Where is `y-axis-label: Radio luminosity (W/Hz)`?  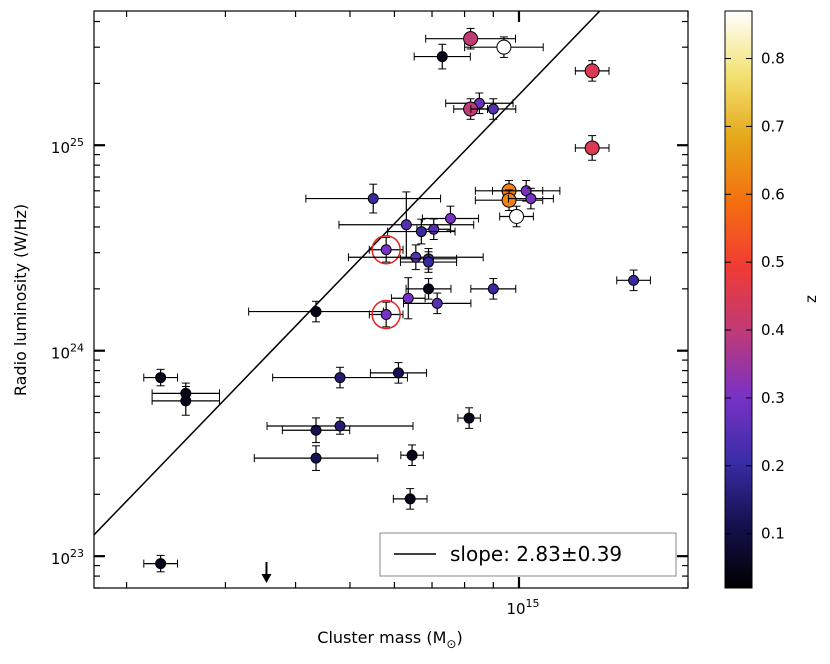 y-axis-label: Radio luminosity (W/Hz) is located at coordinates (20, 300).